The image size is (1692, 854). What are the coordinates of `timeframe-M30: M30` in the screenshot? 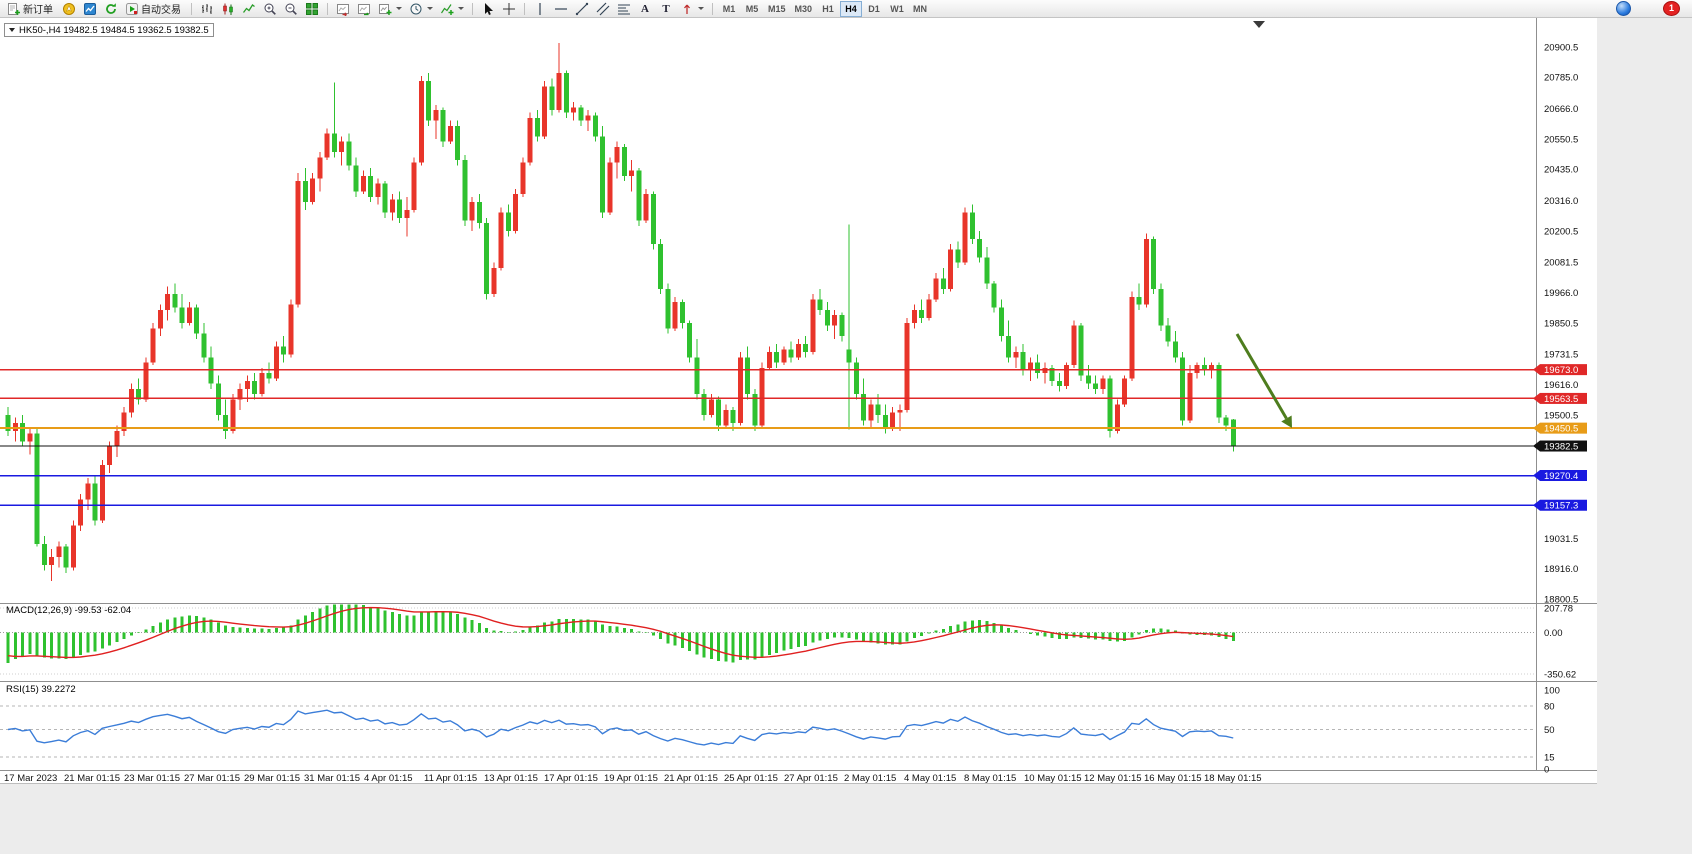 It's located at (804, 9).